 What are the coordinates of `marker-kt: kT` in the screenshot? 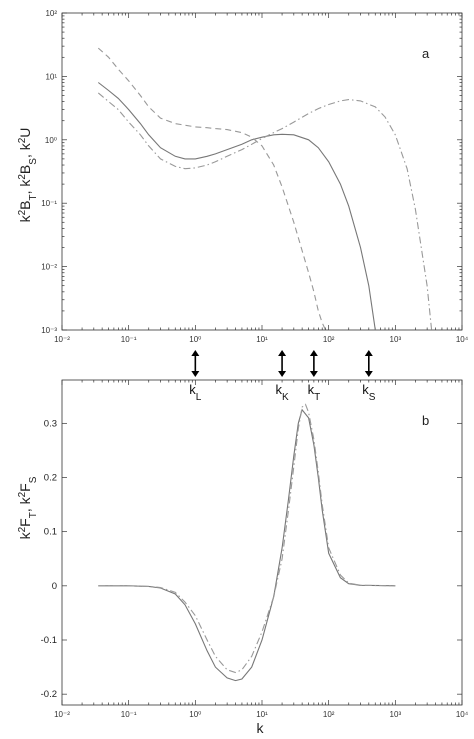 It's located at (314, 376).